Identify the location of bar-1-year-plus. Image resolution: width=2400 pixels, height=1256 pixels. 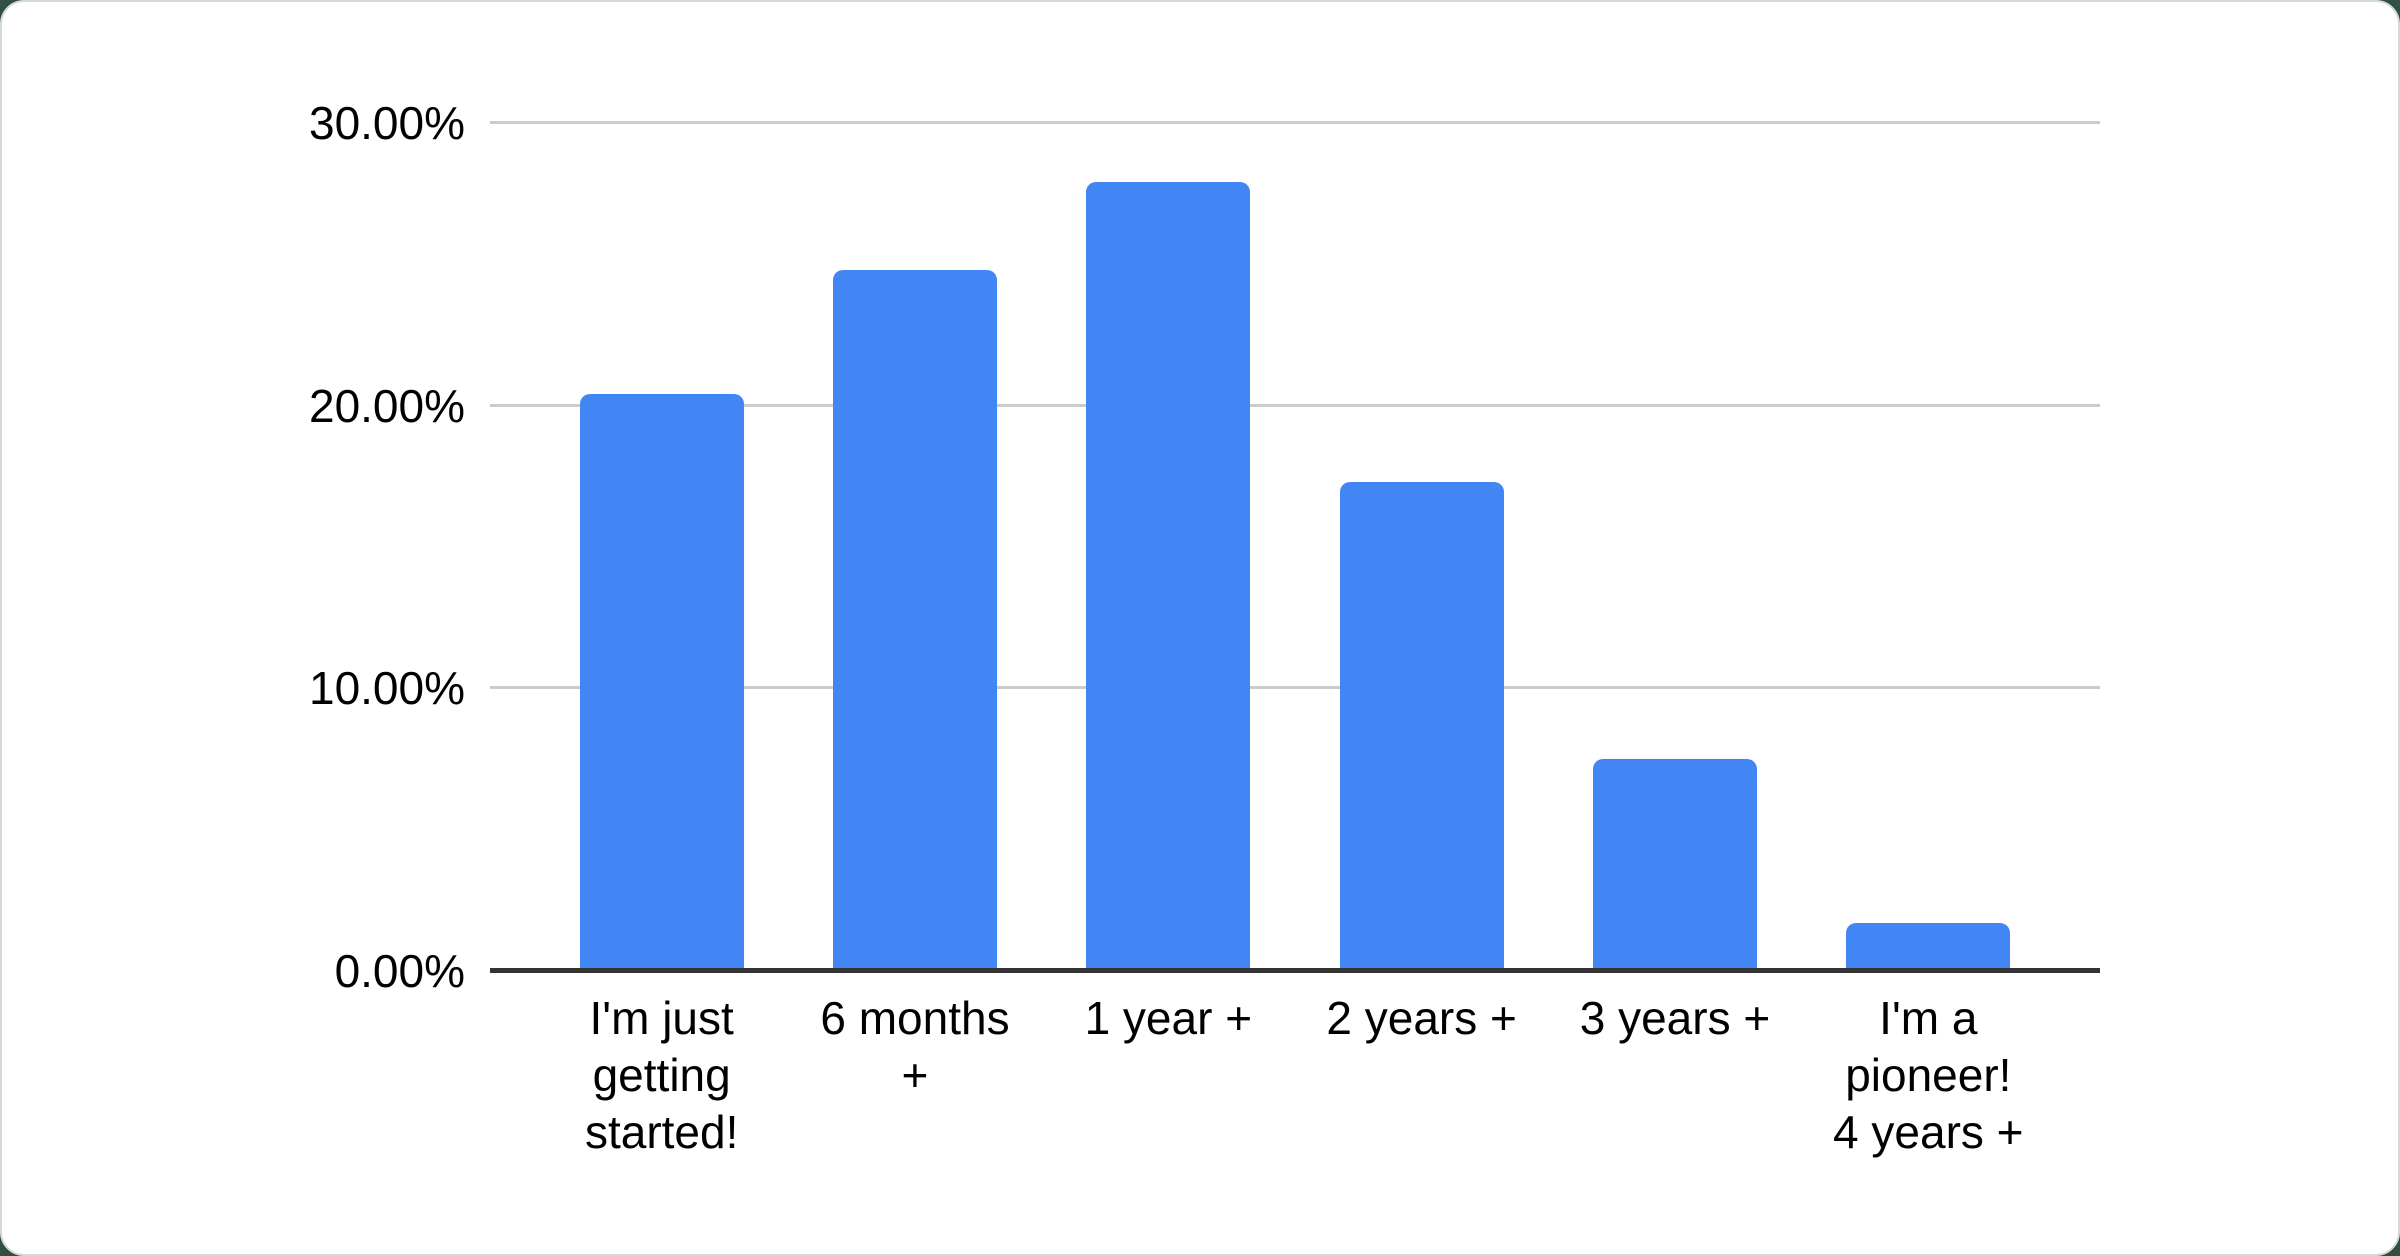
(1168, 576).